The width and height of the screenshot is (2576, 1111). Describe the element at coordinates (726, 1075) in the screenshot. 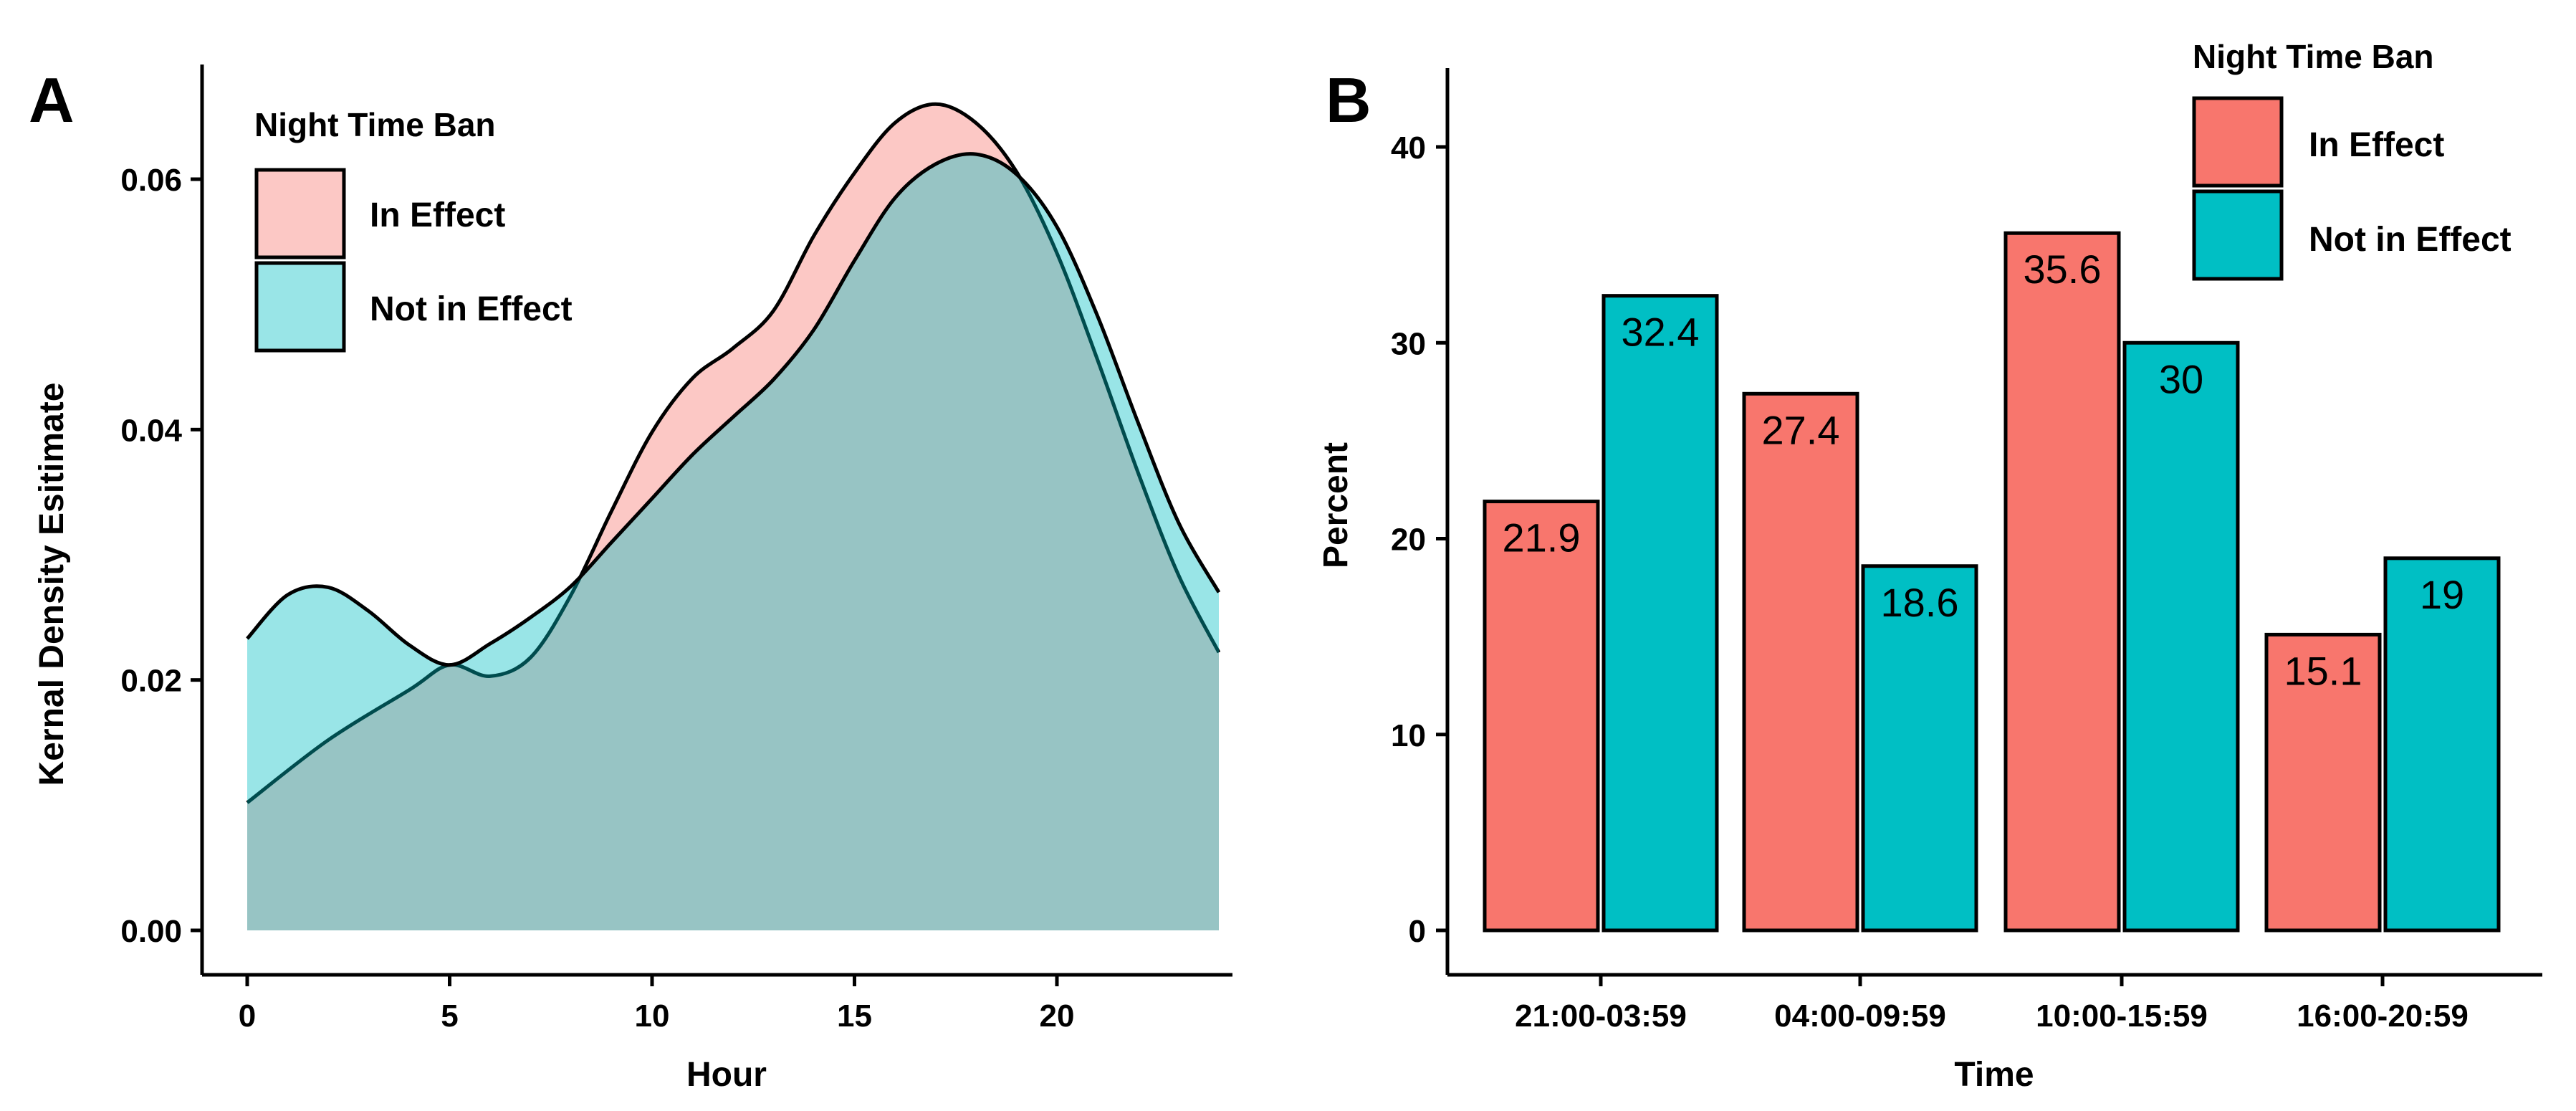

I see `panel-a-x-axis-title: Hour` at that location.